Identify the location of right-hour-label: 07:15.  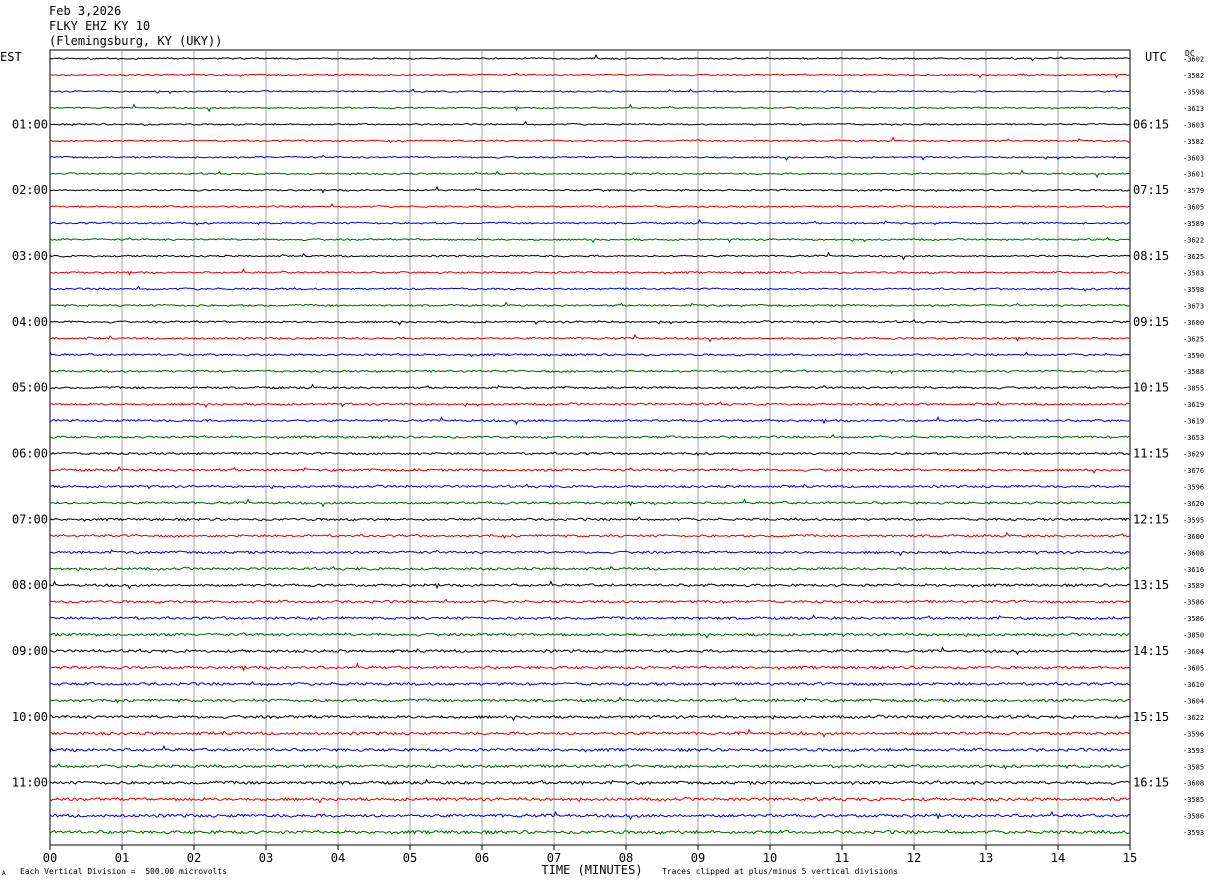
(1151, 190).